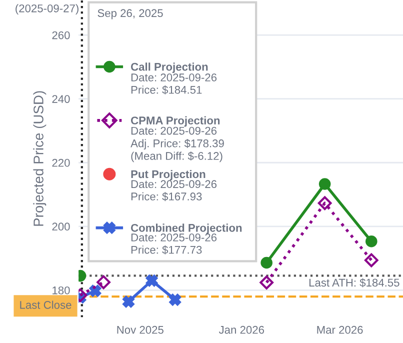 The height and width of the screenshot is (343, 403). I want to click on ref-line-label: Last ATH: $184.55, so click(354, 283).